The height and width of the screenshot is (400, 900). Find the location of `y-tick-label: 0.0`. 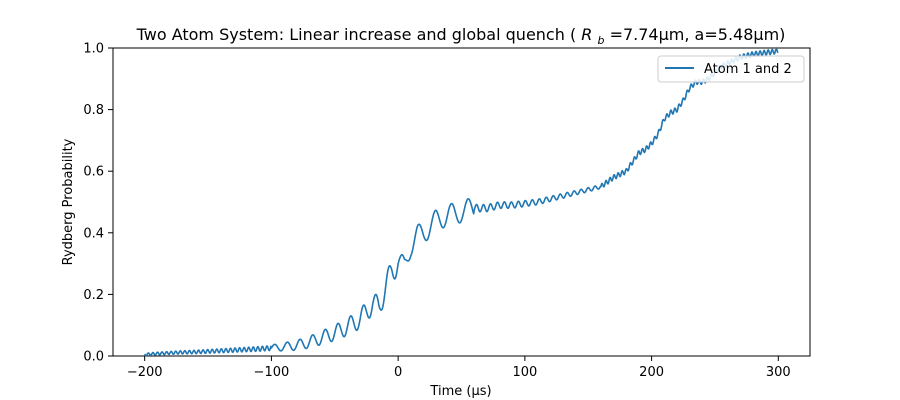

y-tick-label: 0.0 is located at coordinates (93, 357).